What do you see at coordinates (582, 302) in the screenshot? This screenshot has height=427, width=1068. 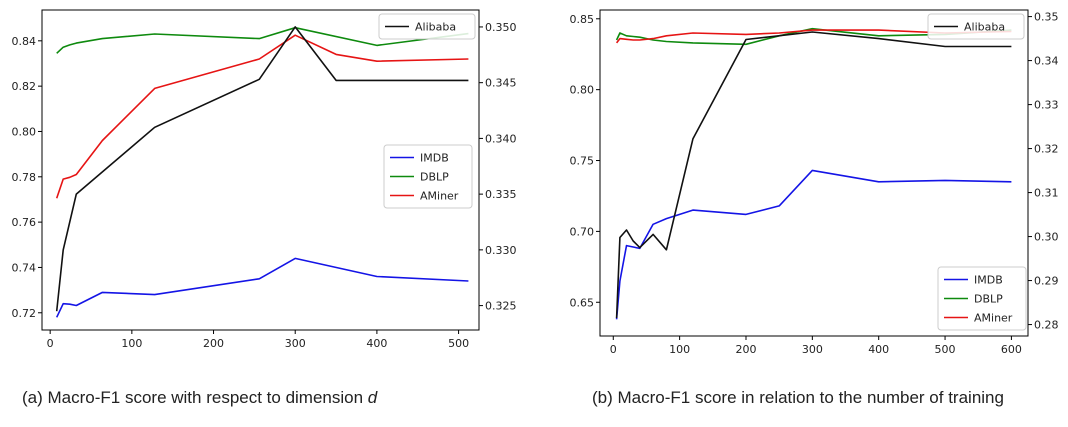 I see `y-left-tick-label: 0.65` at bounding box center [582, 302].